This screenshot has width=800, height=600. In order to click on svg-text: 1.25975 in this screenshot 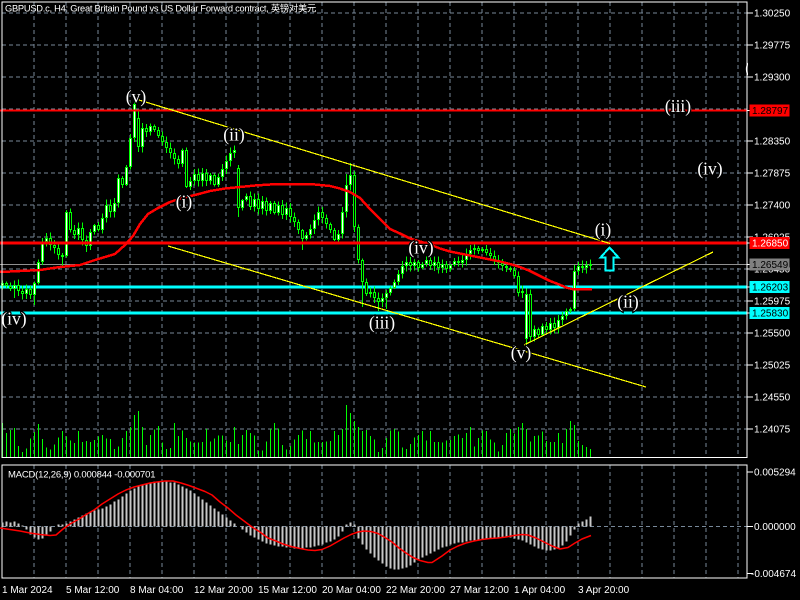, I will do `click(772, 302)`.